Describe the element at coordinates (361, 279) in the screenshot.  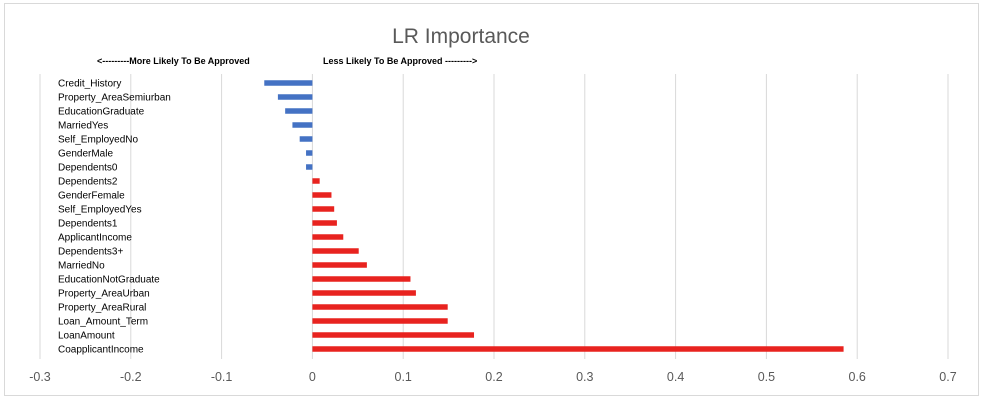
I see `bar-educationnotgraduate` at that location.